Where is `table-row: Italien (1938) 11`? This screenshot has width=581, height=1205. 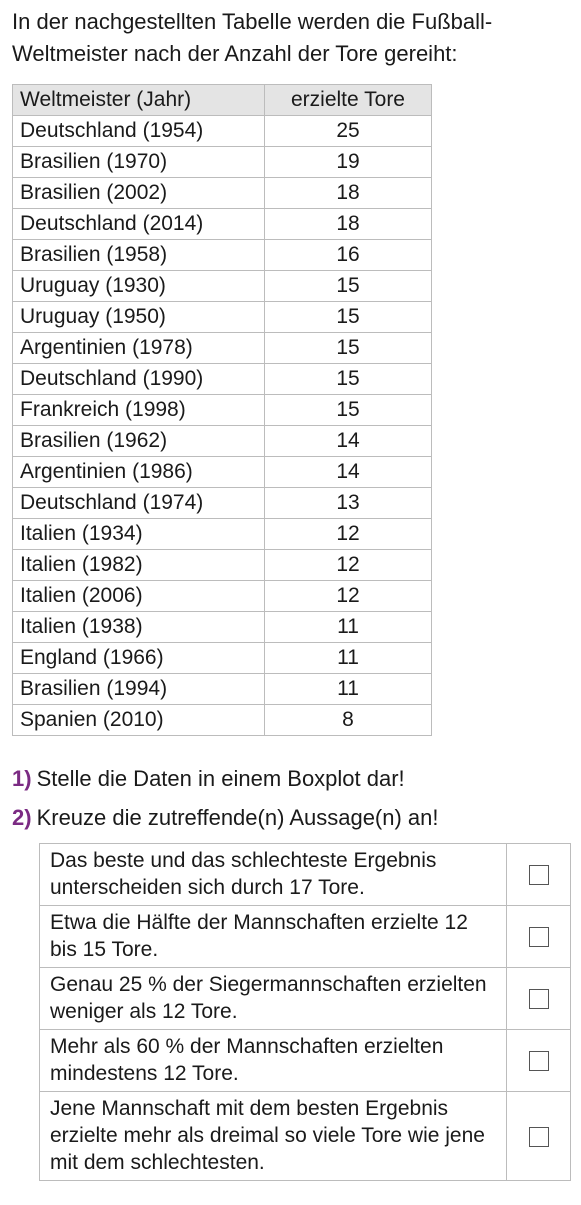
table-row: Italien (1938) 11 is located at coordinates (222, 627).